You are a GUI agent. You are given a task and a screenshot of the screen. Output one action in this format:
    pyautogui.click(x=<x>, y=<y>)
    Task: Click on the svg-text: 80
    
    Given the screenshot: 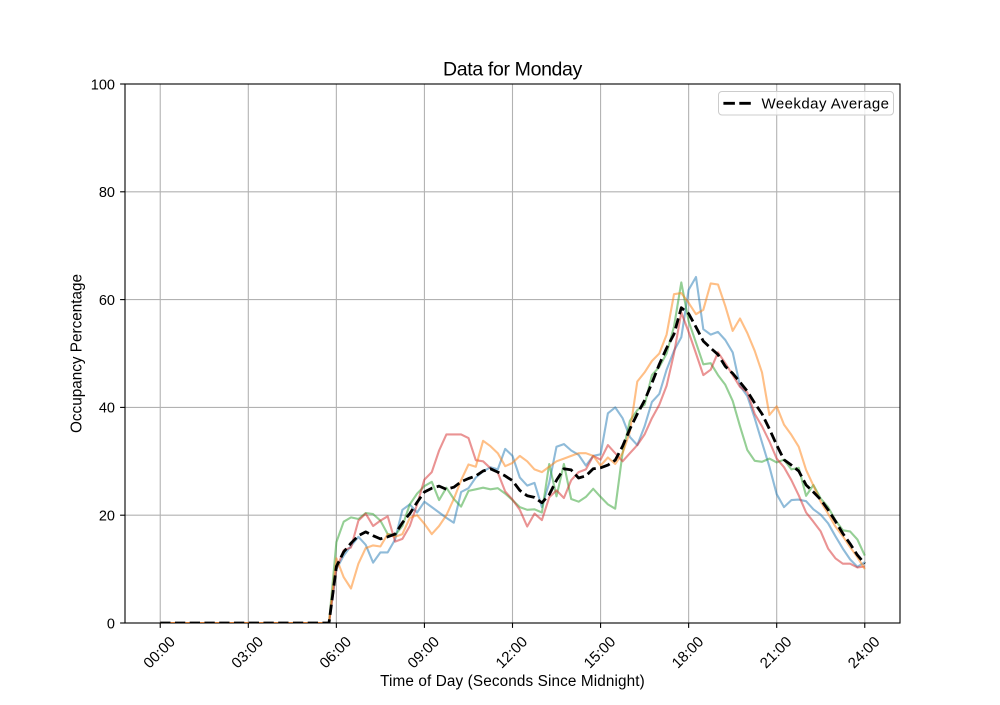 What is the action you would take?
    pyautogui.click(x=107, y=193)
    